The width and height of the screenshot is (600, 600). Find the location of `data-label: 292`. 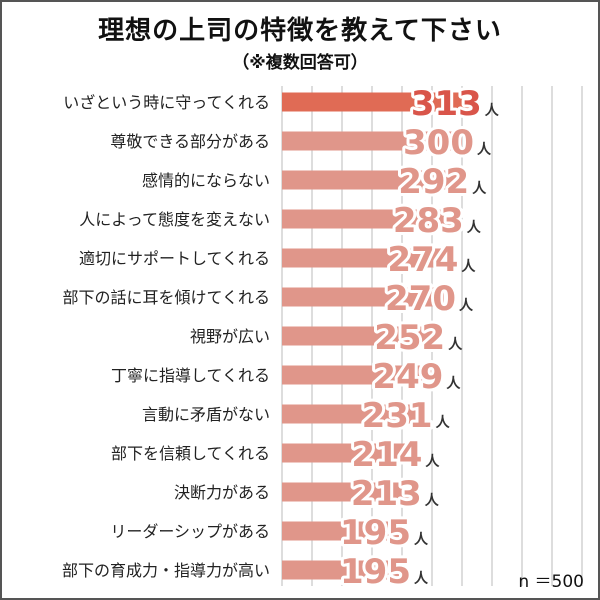

data-label: 292 is located at coordinates (433, 182).